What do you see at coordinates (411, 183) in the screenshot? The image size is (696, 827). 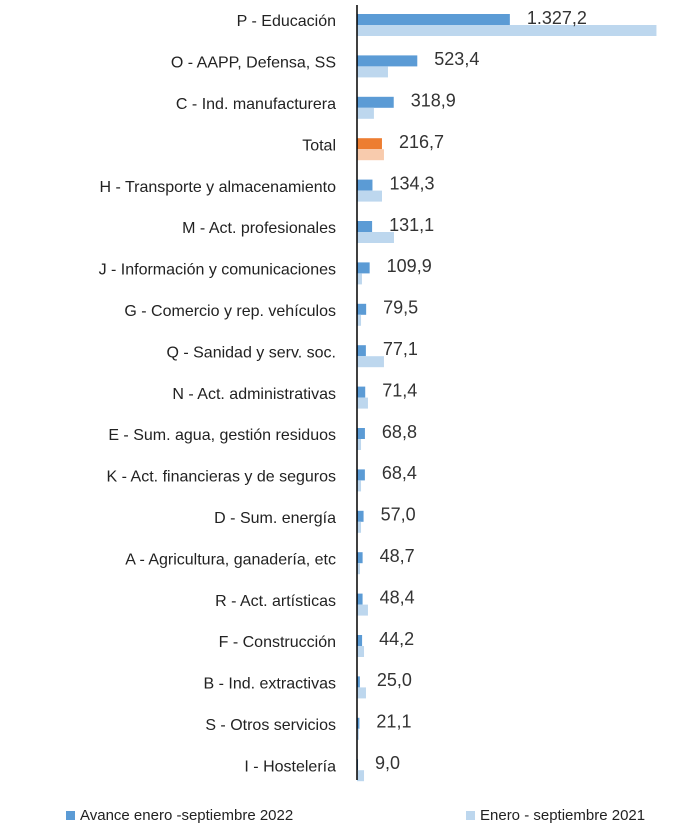 I see `value-label: 134,3` at bounding box center [411, 183].